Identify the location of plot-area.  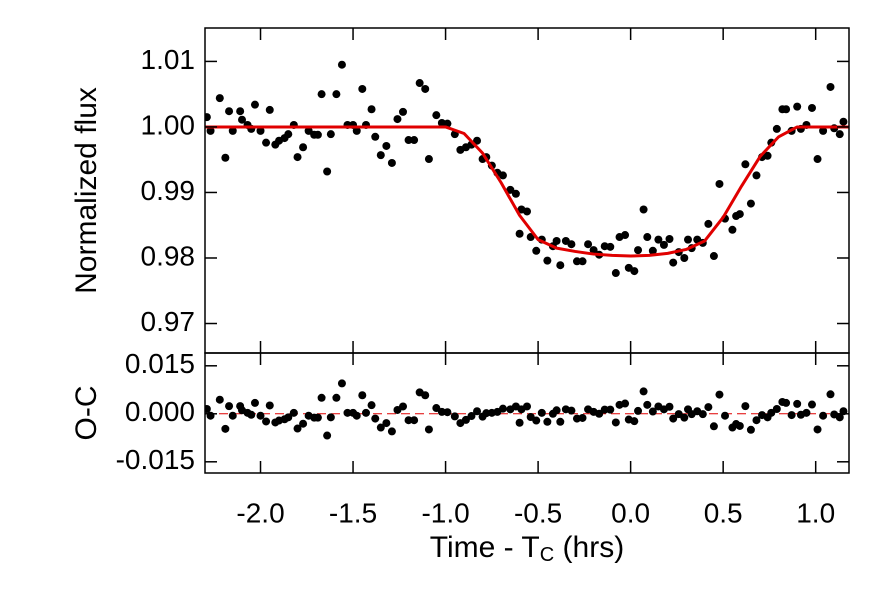
(526, 409).